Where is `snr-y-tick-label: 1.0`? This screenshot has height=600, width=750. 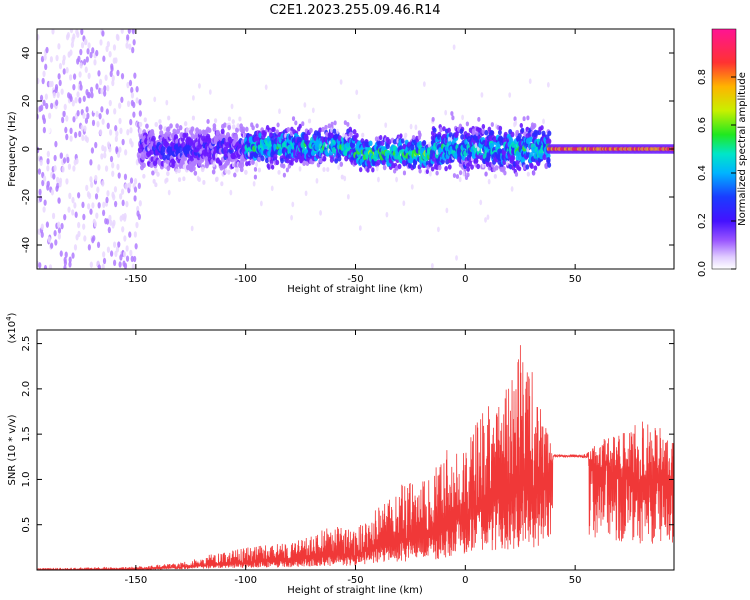
snr-y-tick-label: 1.0 is located at coordinates (26, 479).